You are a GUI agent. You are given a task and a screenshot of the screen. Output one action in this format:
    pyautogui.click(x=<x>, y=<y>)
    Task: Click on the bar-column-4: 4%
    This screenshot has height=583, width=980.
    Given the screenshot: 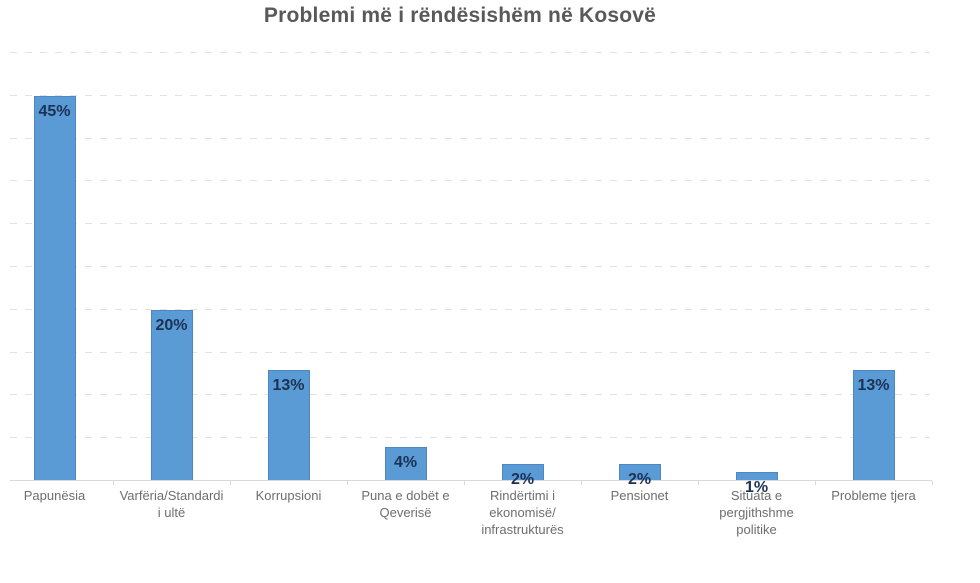 What is the action you would take?
    pyautogui.click(x=405, y=267)
    